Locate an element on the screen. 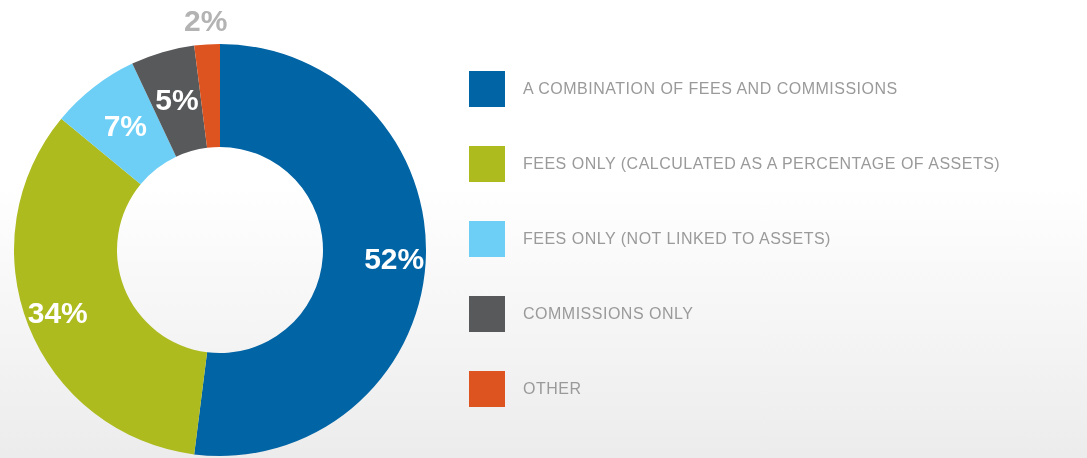 This screenshot has width=1087, height=458. legend-label: FEES ONLY (NOT LINKED TO ASSETS) is located at coordinates (677, 239).